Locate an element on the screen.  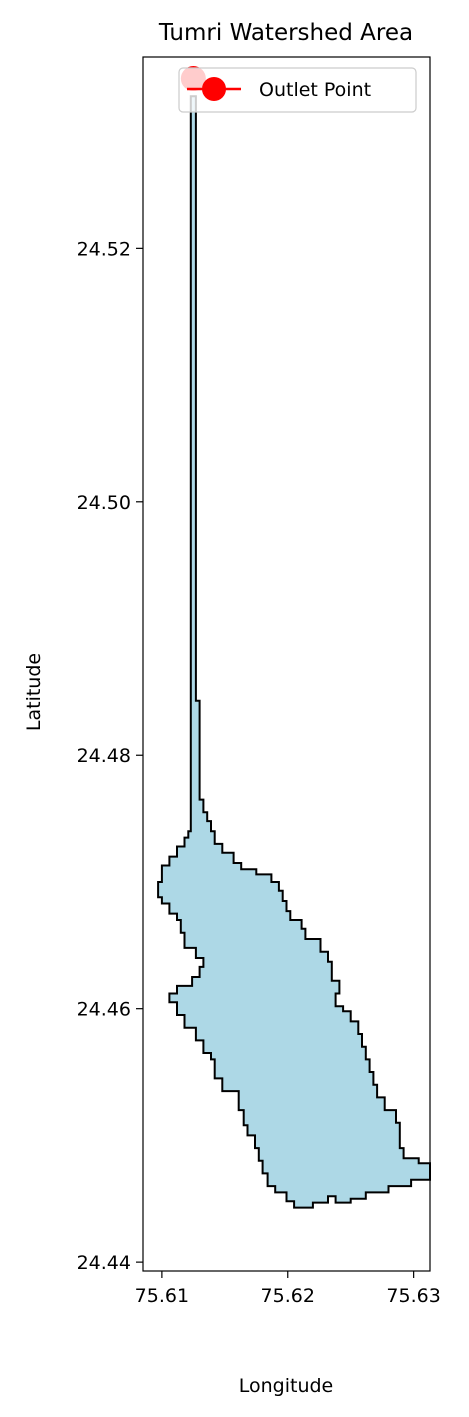
x-axis: 75.61 75.62 75.63 is located at coordinates (288, 1289).